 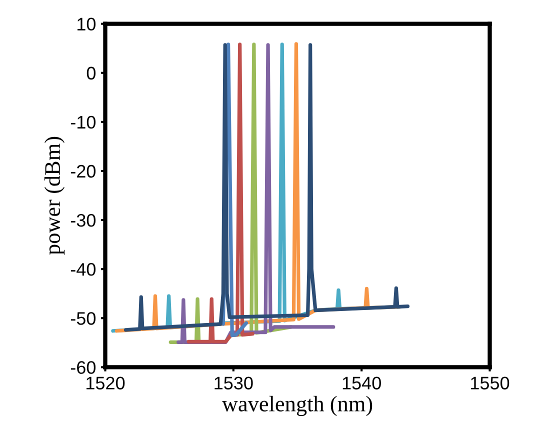 What do you see at coordinates (490, 383) in the screenshot?
I see `x-tick-label: 1550` at bounding box center [490, 383].